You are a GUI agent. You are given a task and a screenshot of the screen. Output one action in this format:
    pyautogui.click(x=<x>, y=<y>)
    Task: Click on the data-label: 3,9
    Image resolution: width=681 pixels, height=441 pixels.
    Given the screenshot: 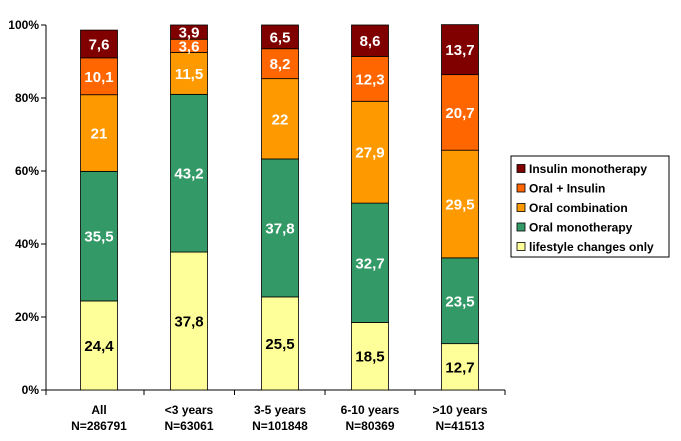 What is the action you would take?
    pyautogui.click(x=189, y=33)
    